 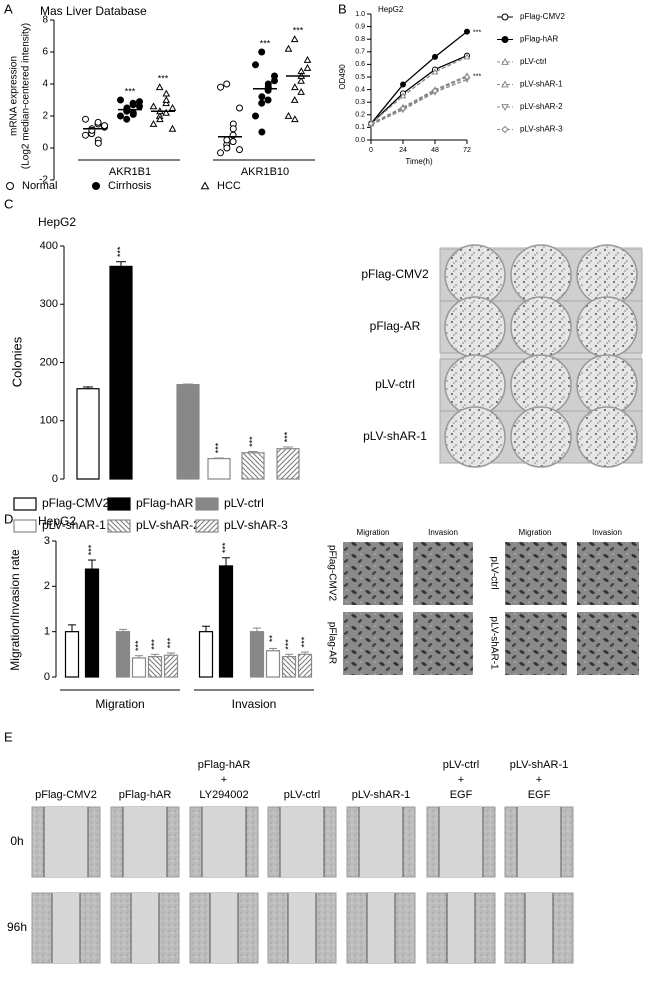 What do you see at coordinates (360, 140) in the screenshot?
I see `y-tick-label: 0.0` at bounding box center [360, 140].